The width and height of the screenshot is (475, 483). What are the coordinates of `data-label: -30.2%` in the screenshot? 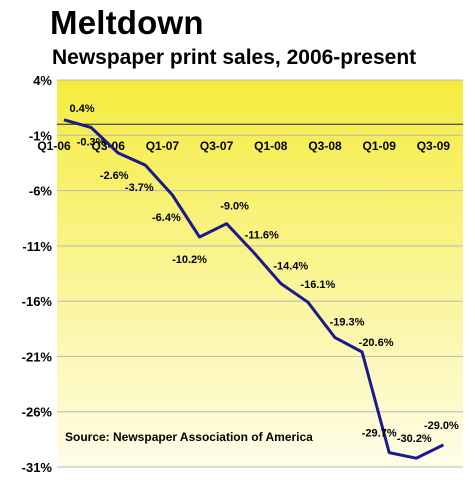 It's located at (414, 439).